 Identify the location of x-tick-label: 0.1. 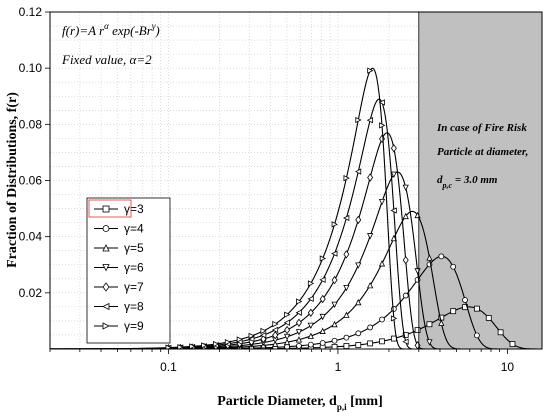
(168, 367).